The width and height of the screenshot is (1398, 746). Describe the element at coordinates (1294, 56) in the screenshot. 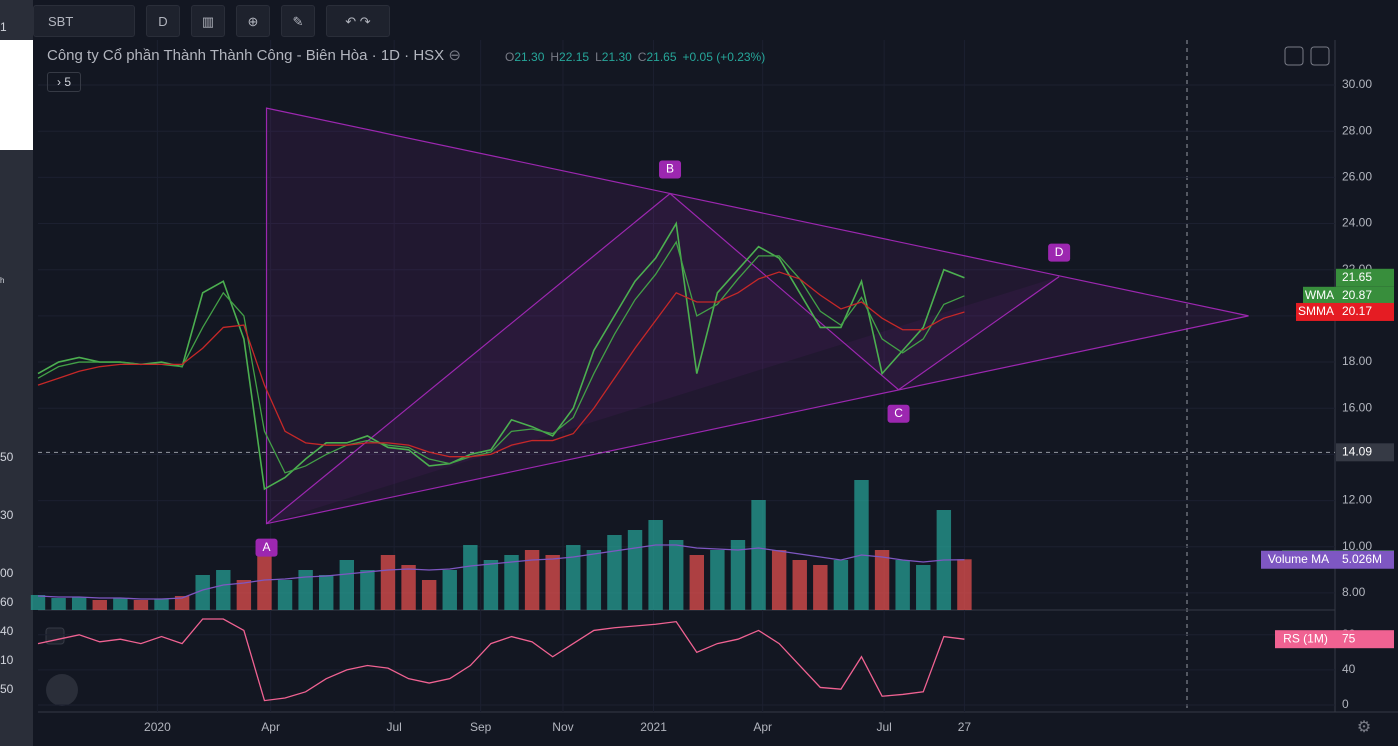

I see `scroll-button` at that location.